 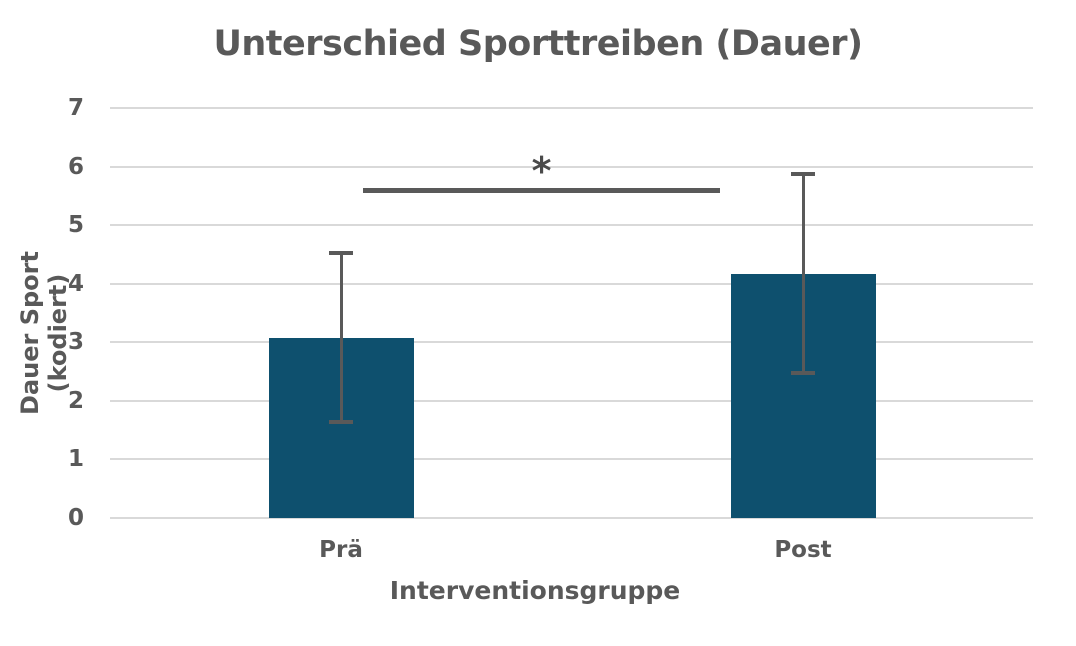 What do you see at coordinates (535, 590) in the screenshot?
I see `x-axis-title: Interventionsgruppe` at bounding box center [535, 590].